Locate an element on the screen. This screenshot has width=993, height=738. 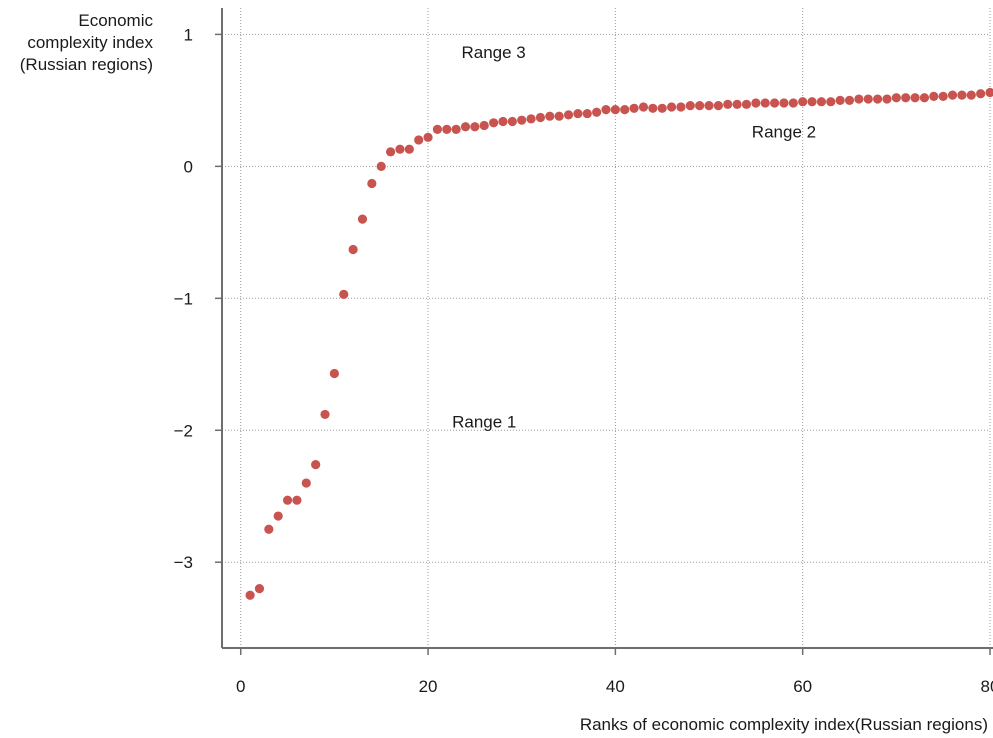
y-axis-label-line: (Russian regions) is located at coordinates (86, 64).